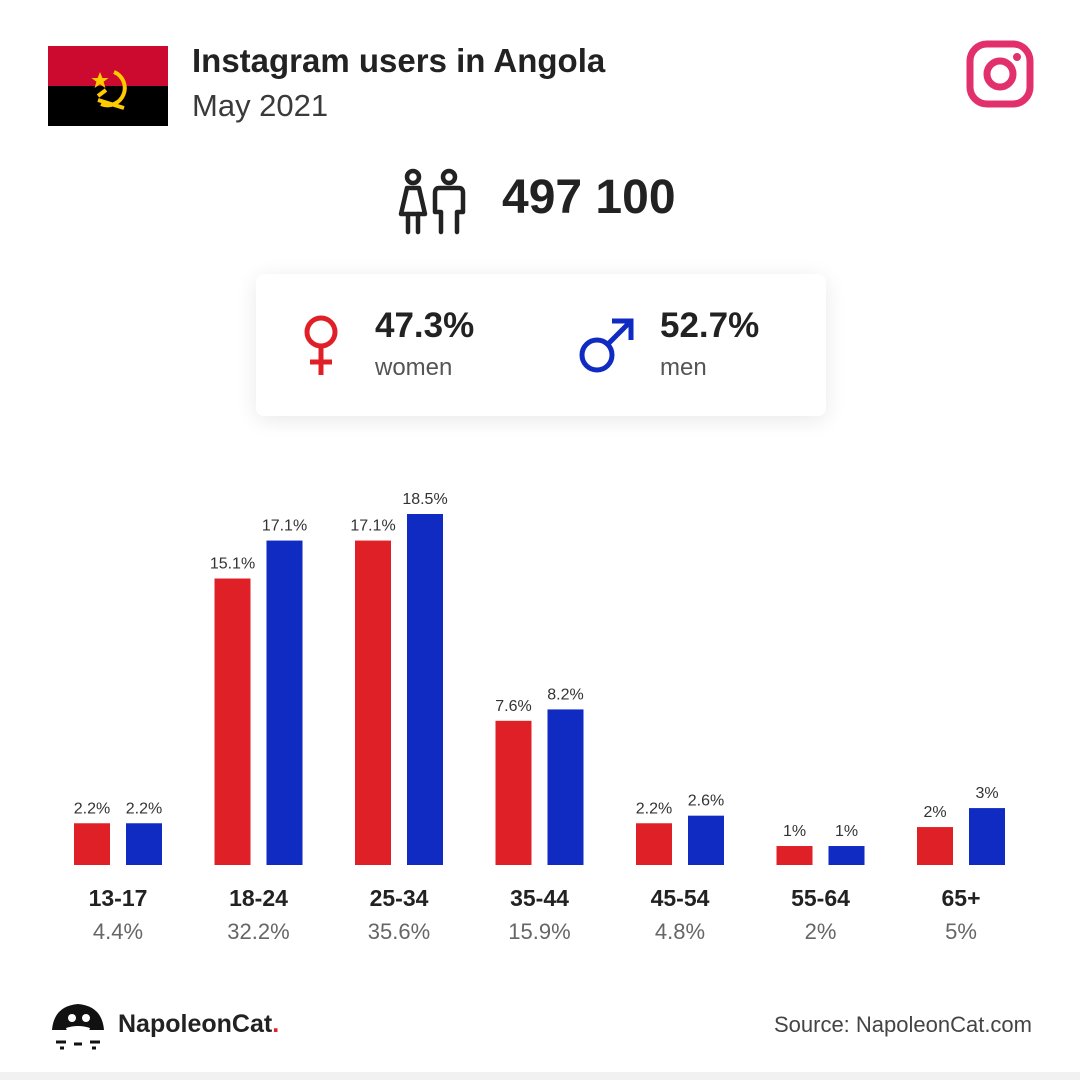  I want to click on category-label-65+: 65+, so click(960, 898).